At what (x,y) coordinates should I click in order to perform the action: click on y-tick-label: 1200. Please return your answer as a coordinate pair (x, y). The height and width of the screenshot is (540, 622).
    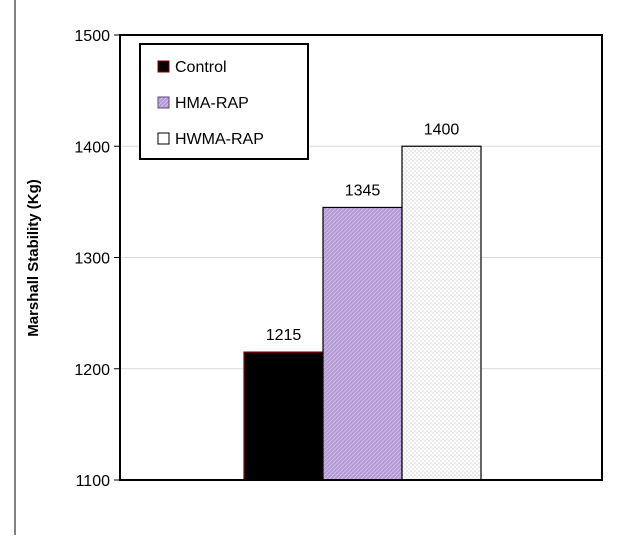
    Looking at the image, I should click on (92, 370).